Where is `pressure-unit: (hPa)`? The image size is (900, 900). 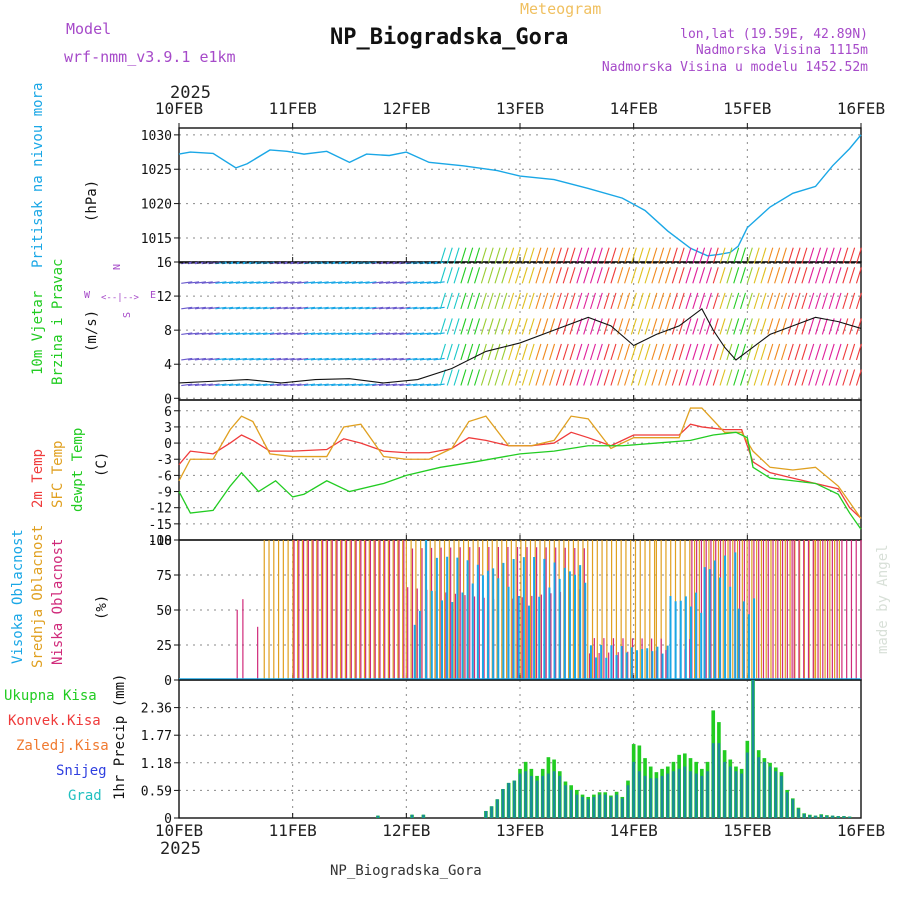
pressure-unit: (hPa) is located at coordinates (92, 201).